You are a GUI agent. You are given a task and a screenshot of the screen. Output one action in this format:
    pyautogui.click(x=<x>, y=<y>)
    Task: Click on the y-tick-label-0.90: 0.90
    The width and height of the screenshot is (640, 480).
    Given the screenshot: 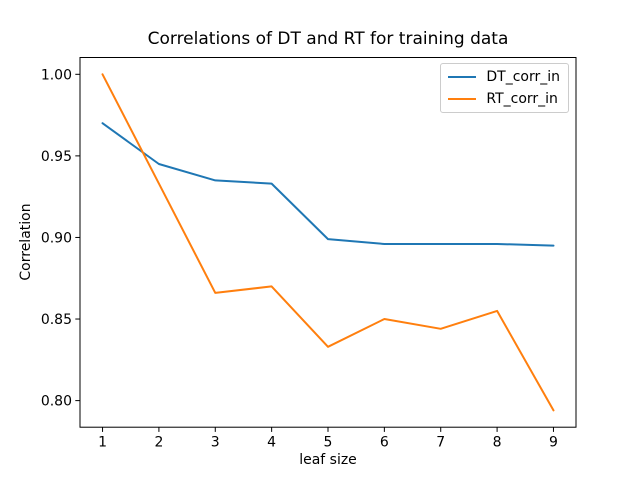 What is the action you would take?
    pyautogui.click(x=56, y=238)
    